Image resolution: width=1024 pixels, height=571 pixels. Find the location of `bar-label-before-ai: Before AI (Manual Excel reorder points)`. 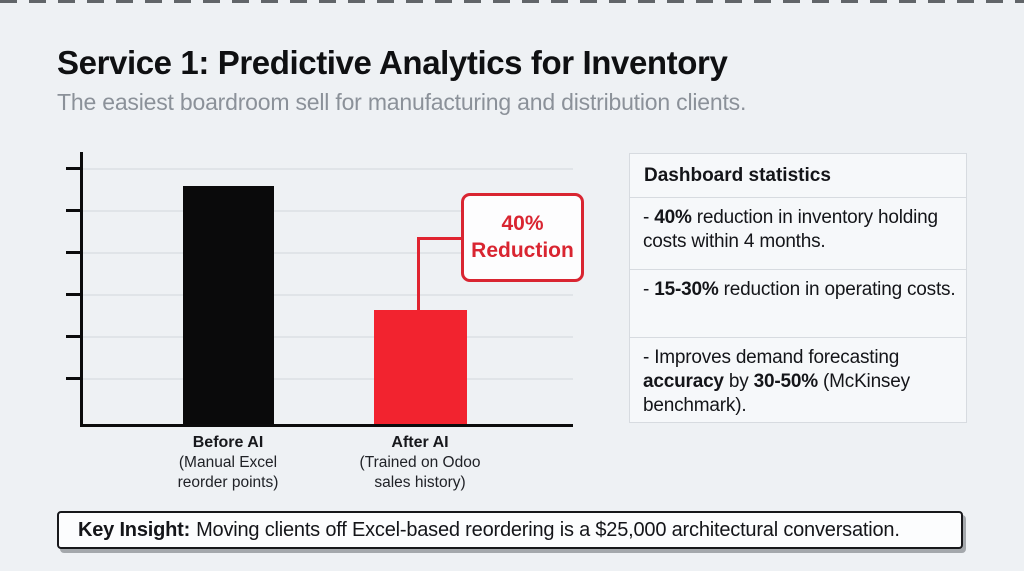

bar-label-before-ai: Before AI (Manual Excel reorder points) is located at coordinates (228, 462).